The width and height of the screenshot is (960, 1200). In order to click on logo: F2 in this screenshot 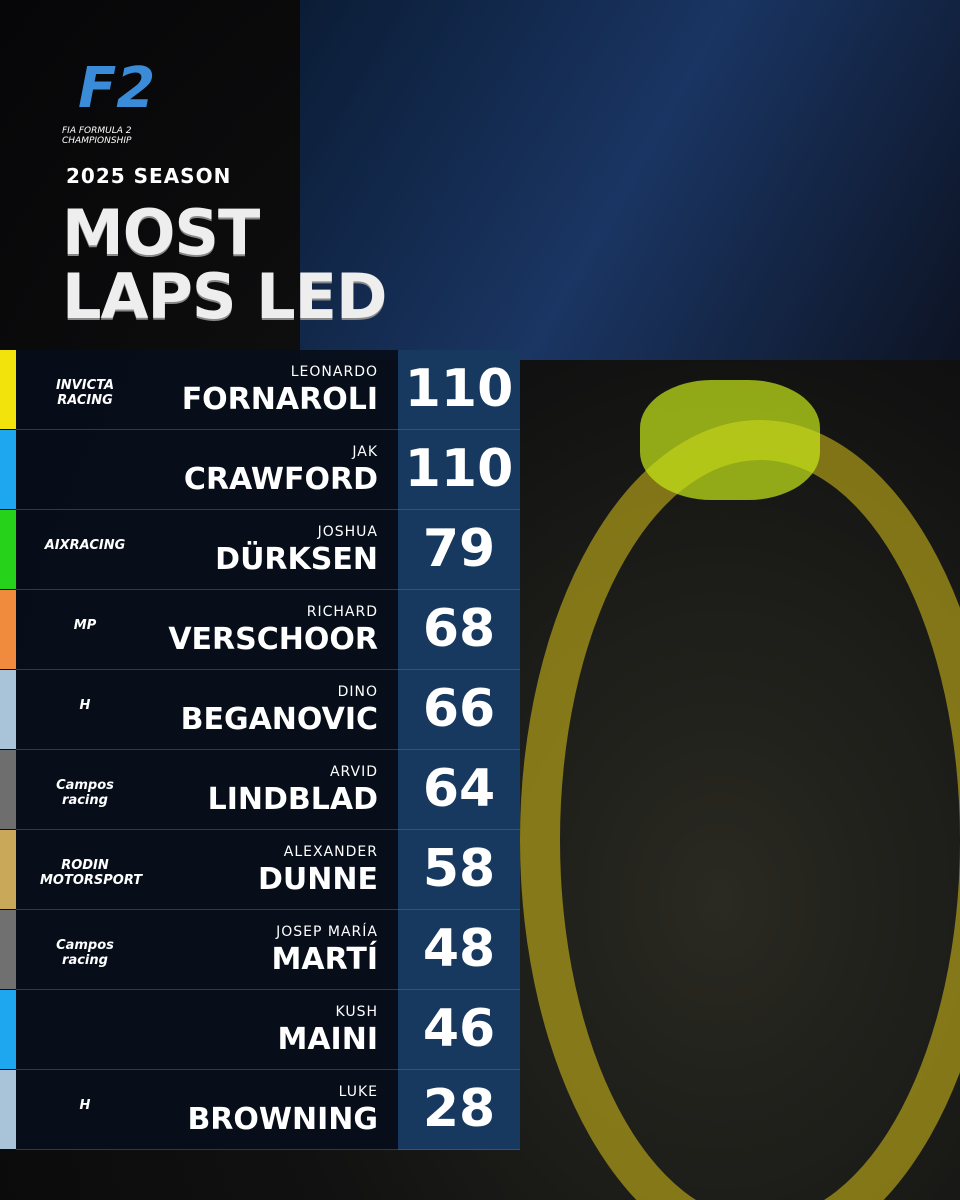, I will do `click(117, 88)`.